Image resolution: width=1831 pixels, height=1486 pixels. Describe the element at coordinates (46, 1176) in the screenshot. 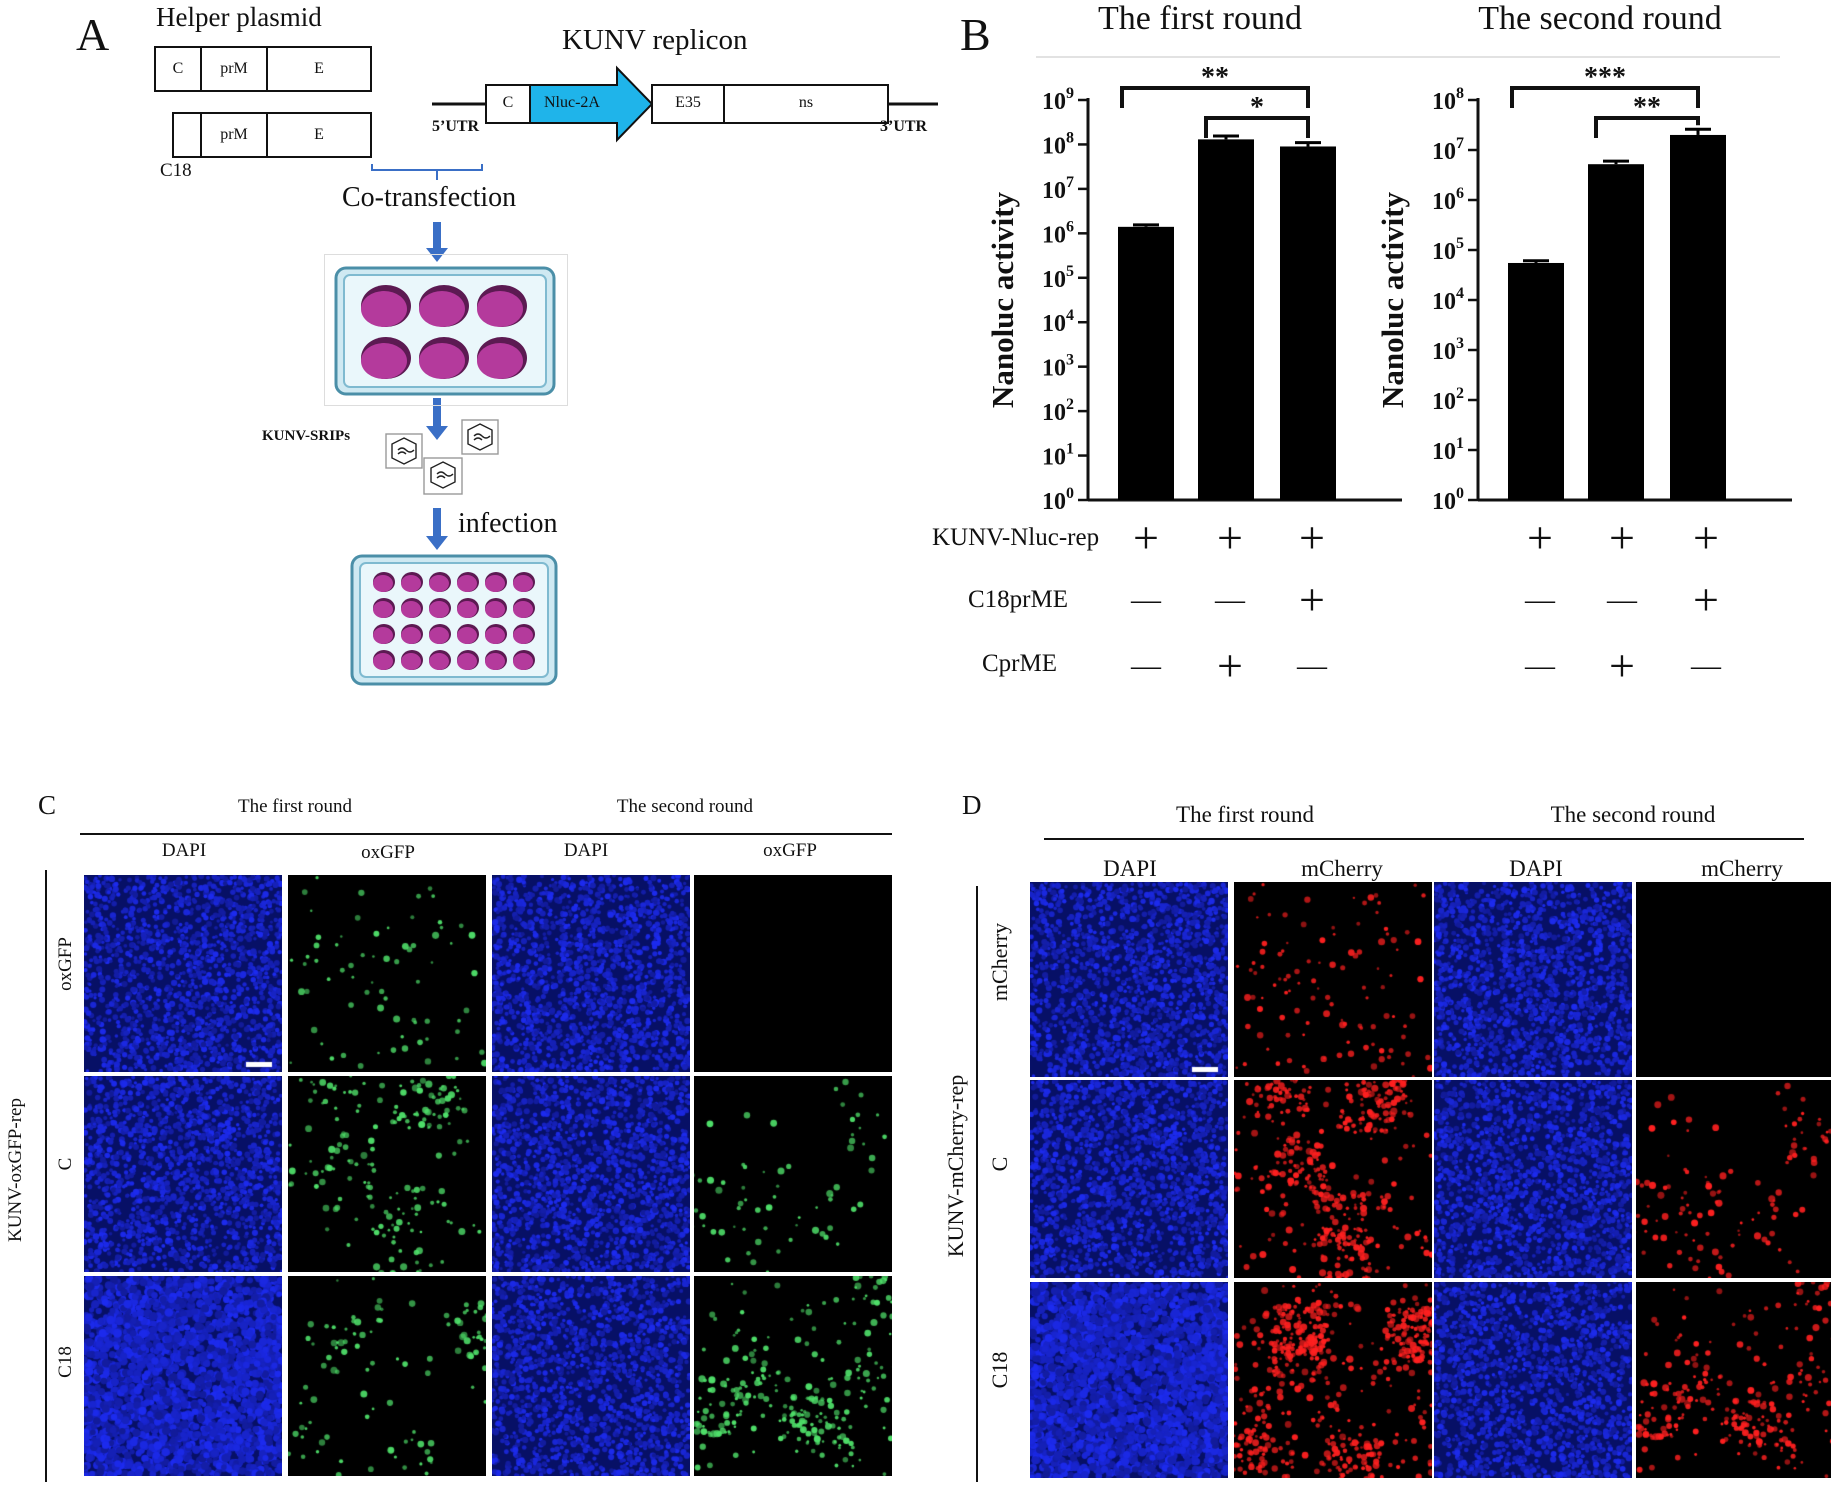

I see `panel-c-side-rule` at that location.